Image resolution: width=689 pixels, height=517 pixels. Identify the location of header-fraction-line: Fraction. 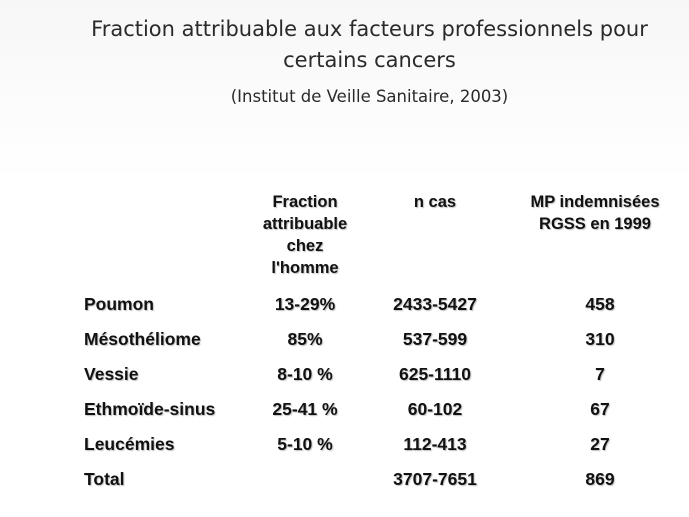
(305, 202).